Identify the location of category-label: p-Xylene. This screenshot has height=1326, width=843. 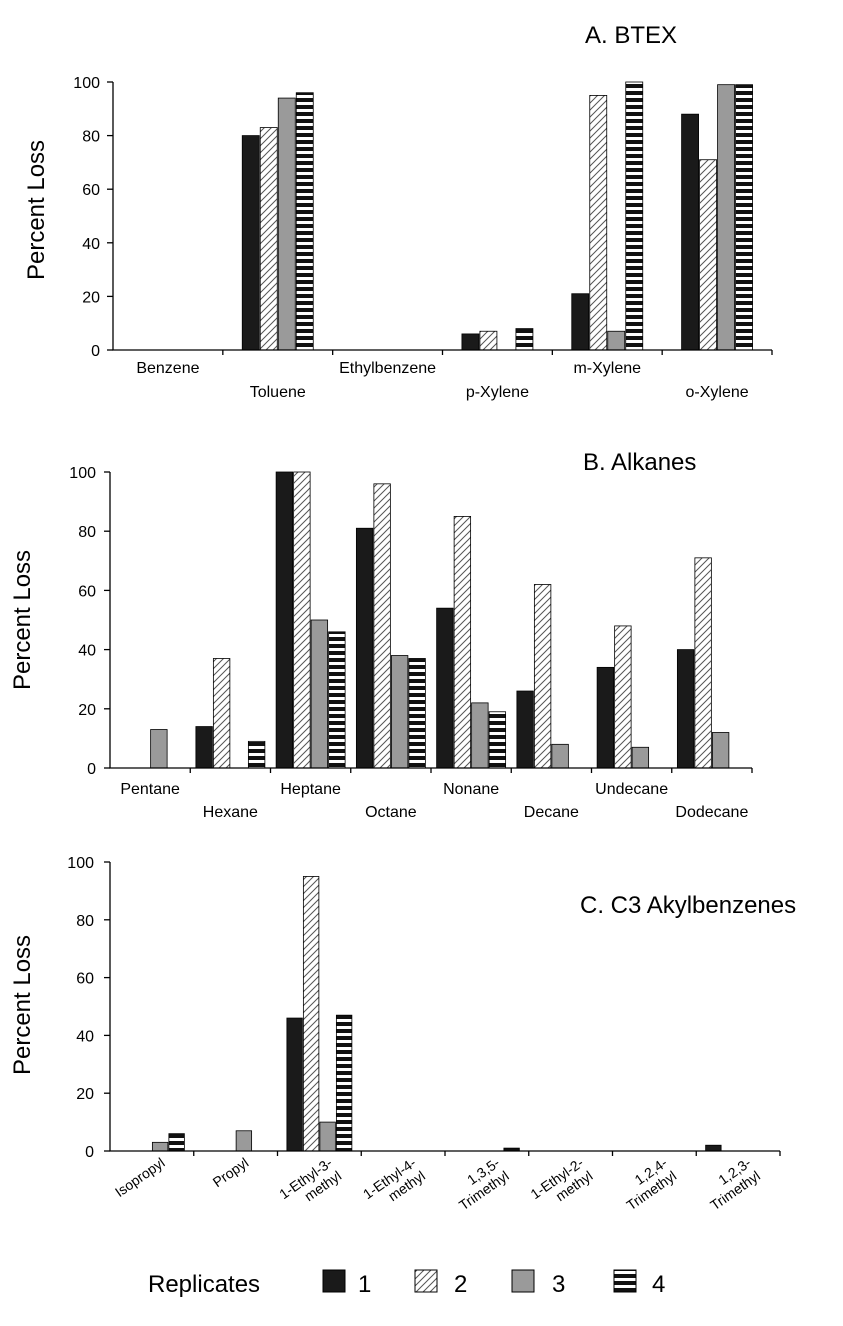
(497, 392).